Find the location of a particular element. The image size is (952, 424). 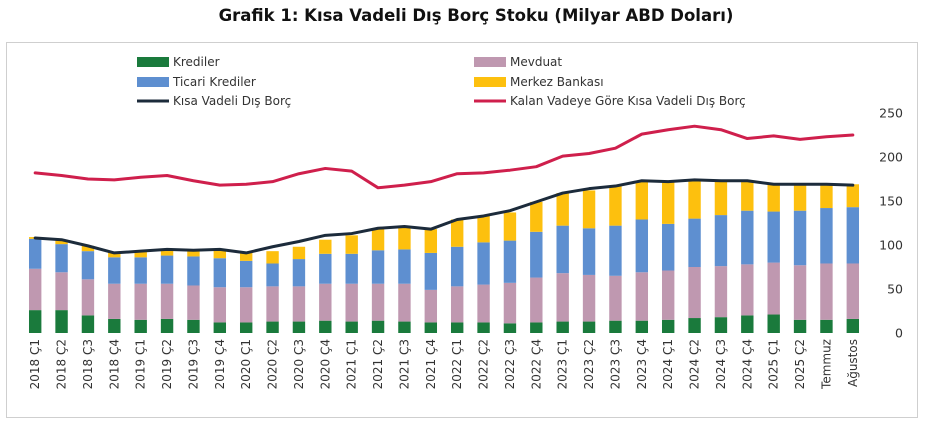

x-tick-label: 2018 Ç2 is located at coordinates (62, 364).